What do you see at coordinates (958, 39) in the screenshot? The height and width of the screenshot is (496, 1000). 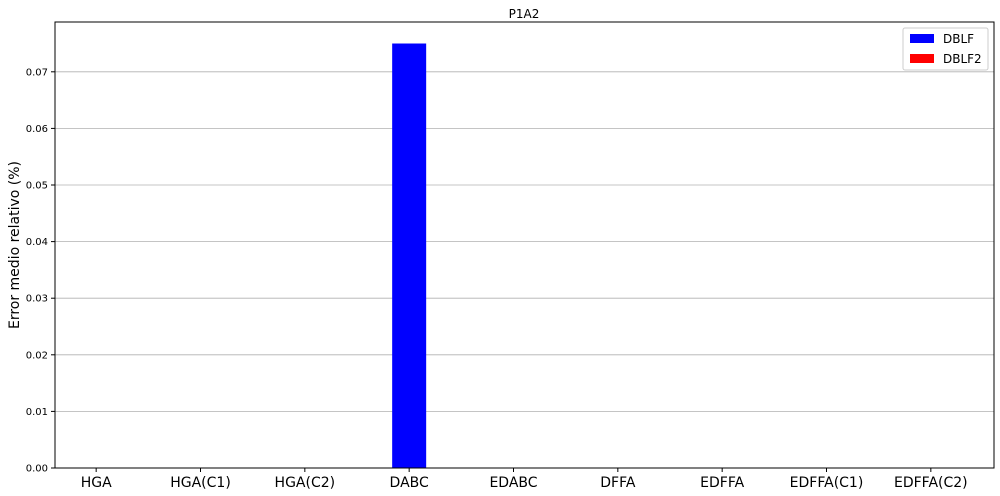 I see `legend-label-dblf: DBLF` at bounding box center [958, 39].